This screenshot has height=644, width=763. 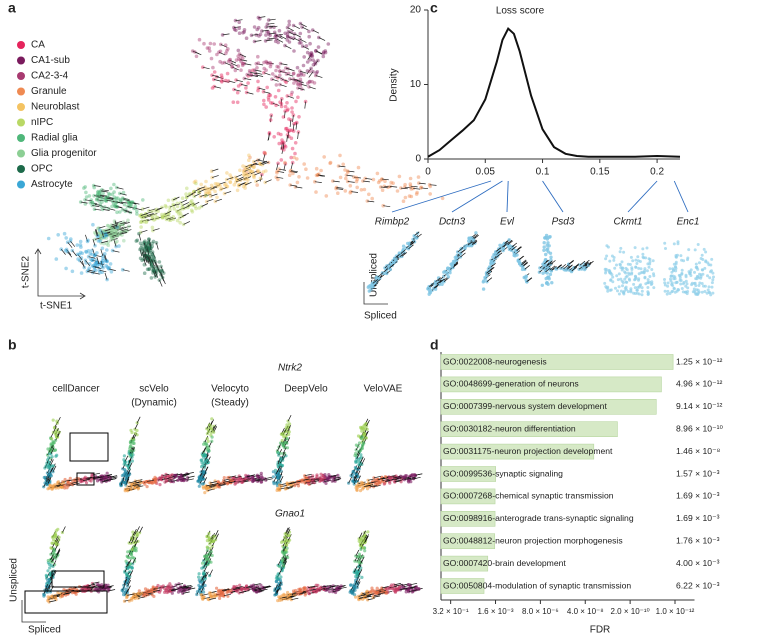 What do you see at coordinates (42, 122) in the screenshot?
I see `legend-label: nIPC` at bounding box center [42, 122].